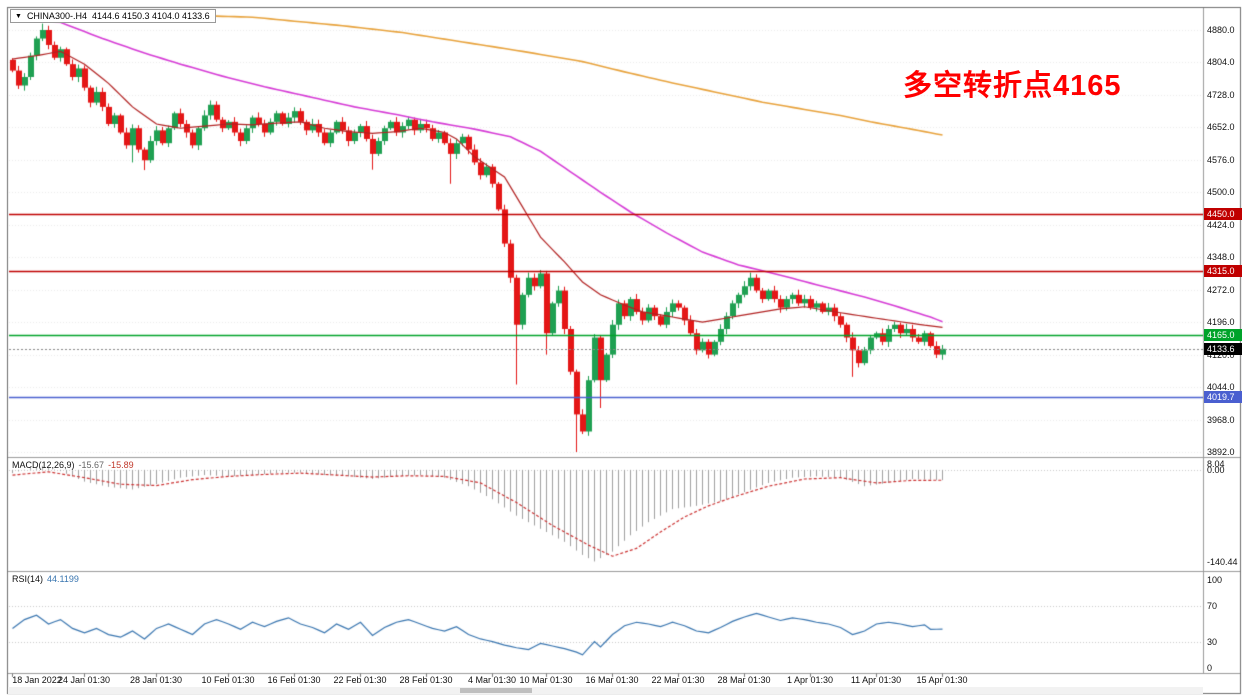 Image resolution: width=1244 pixels, height=697 pixels. I want to click on price-axis-label: 4196.0, so click(1221, 322).